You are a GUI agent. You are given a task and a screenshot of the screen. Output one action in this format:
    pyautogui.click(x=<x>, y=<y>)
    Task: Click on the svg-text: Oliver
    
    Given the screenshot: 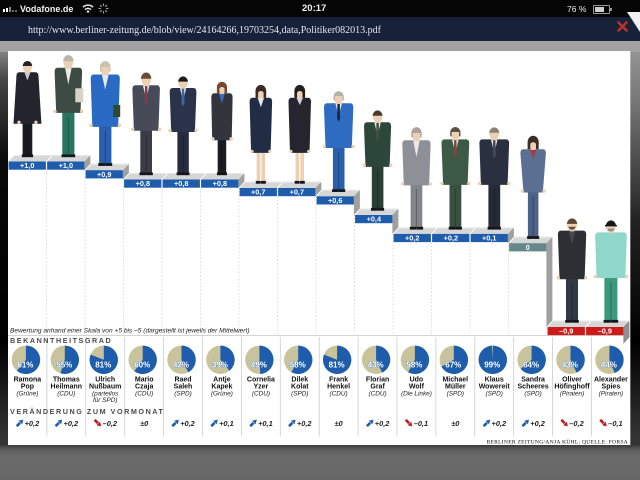 What is the action you would take?
    pyautogui.click(x=572, y=380)
    